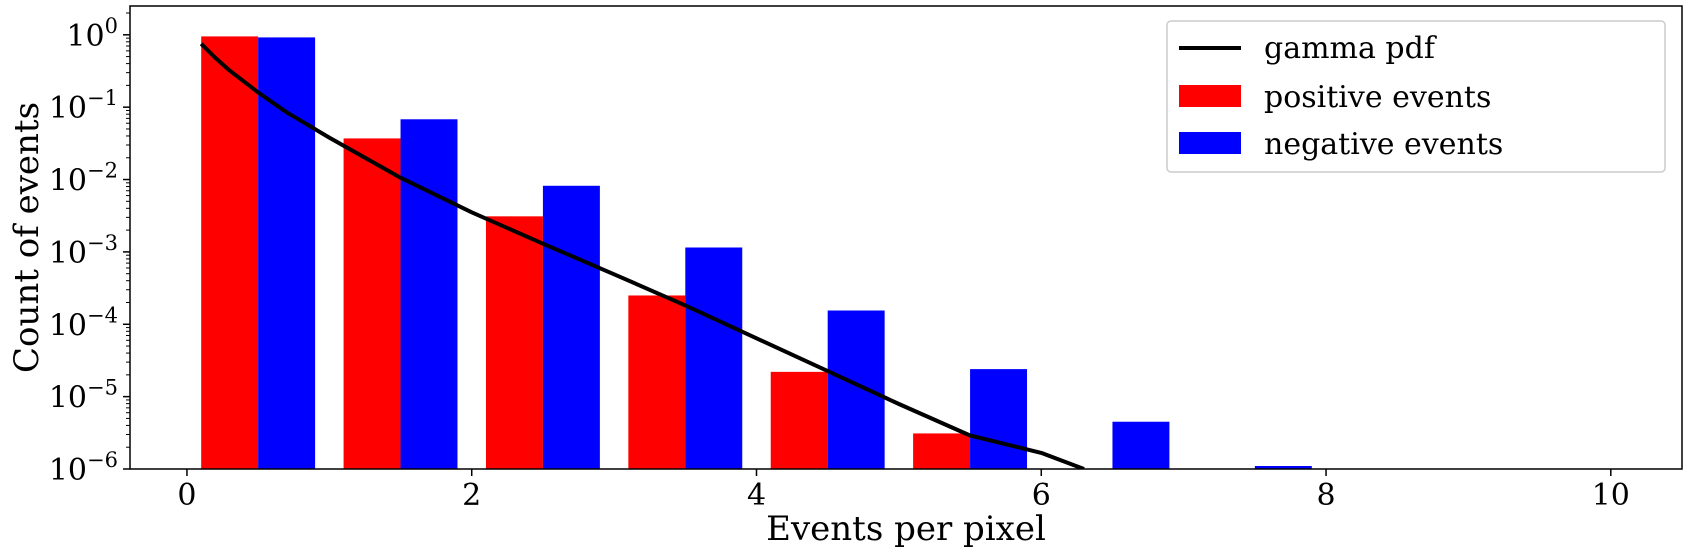  Describe the element at coordinates (83, 396) in the screenshot. I see `y-tick-label: 10⁻⁵` at that location.